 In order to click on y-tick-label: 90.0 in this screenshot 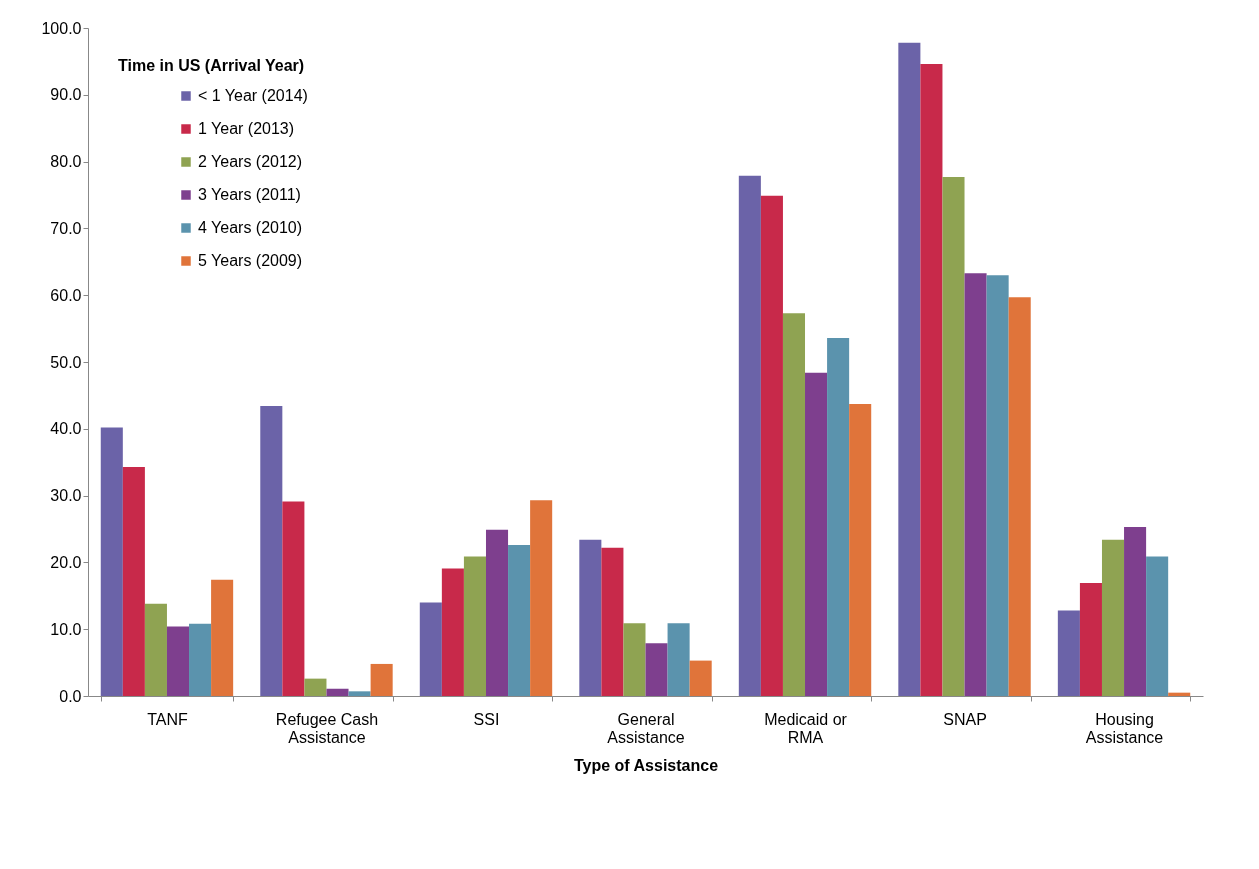, I will do `click(66, 95)`.